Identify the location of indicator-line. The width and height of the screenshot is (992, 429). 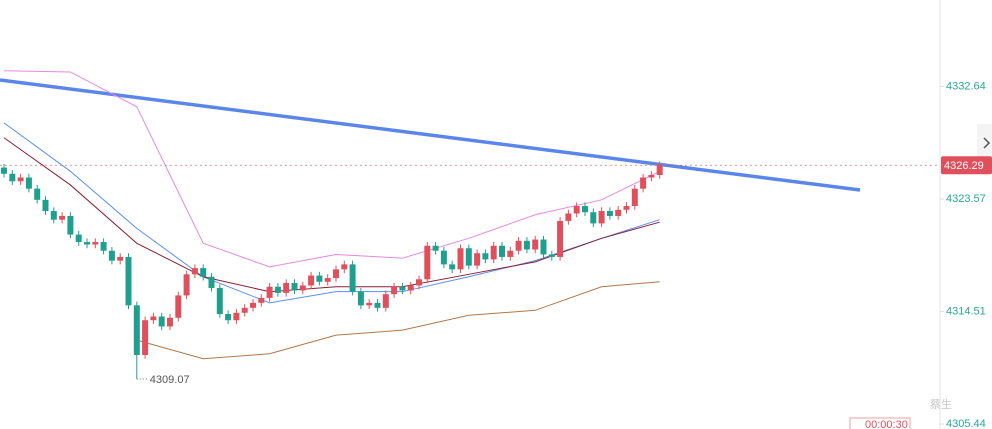
(398, 320).